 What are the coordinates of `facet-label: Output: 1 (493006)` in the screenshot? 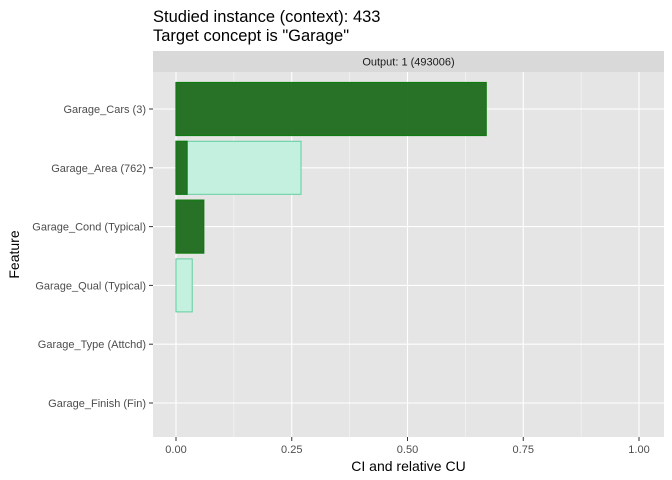 It's located at (408, 63).